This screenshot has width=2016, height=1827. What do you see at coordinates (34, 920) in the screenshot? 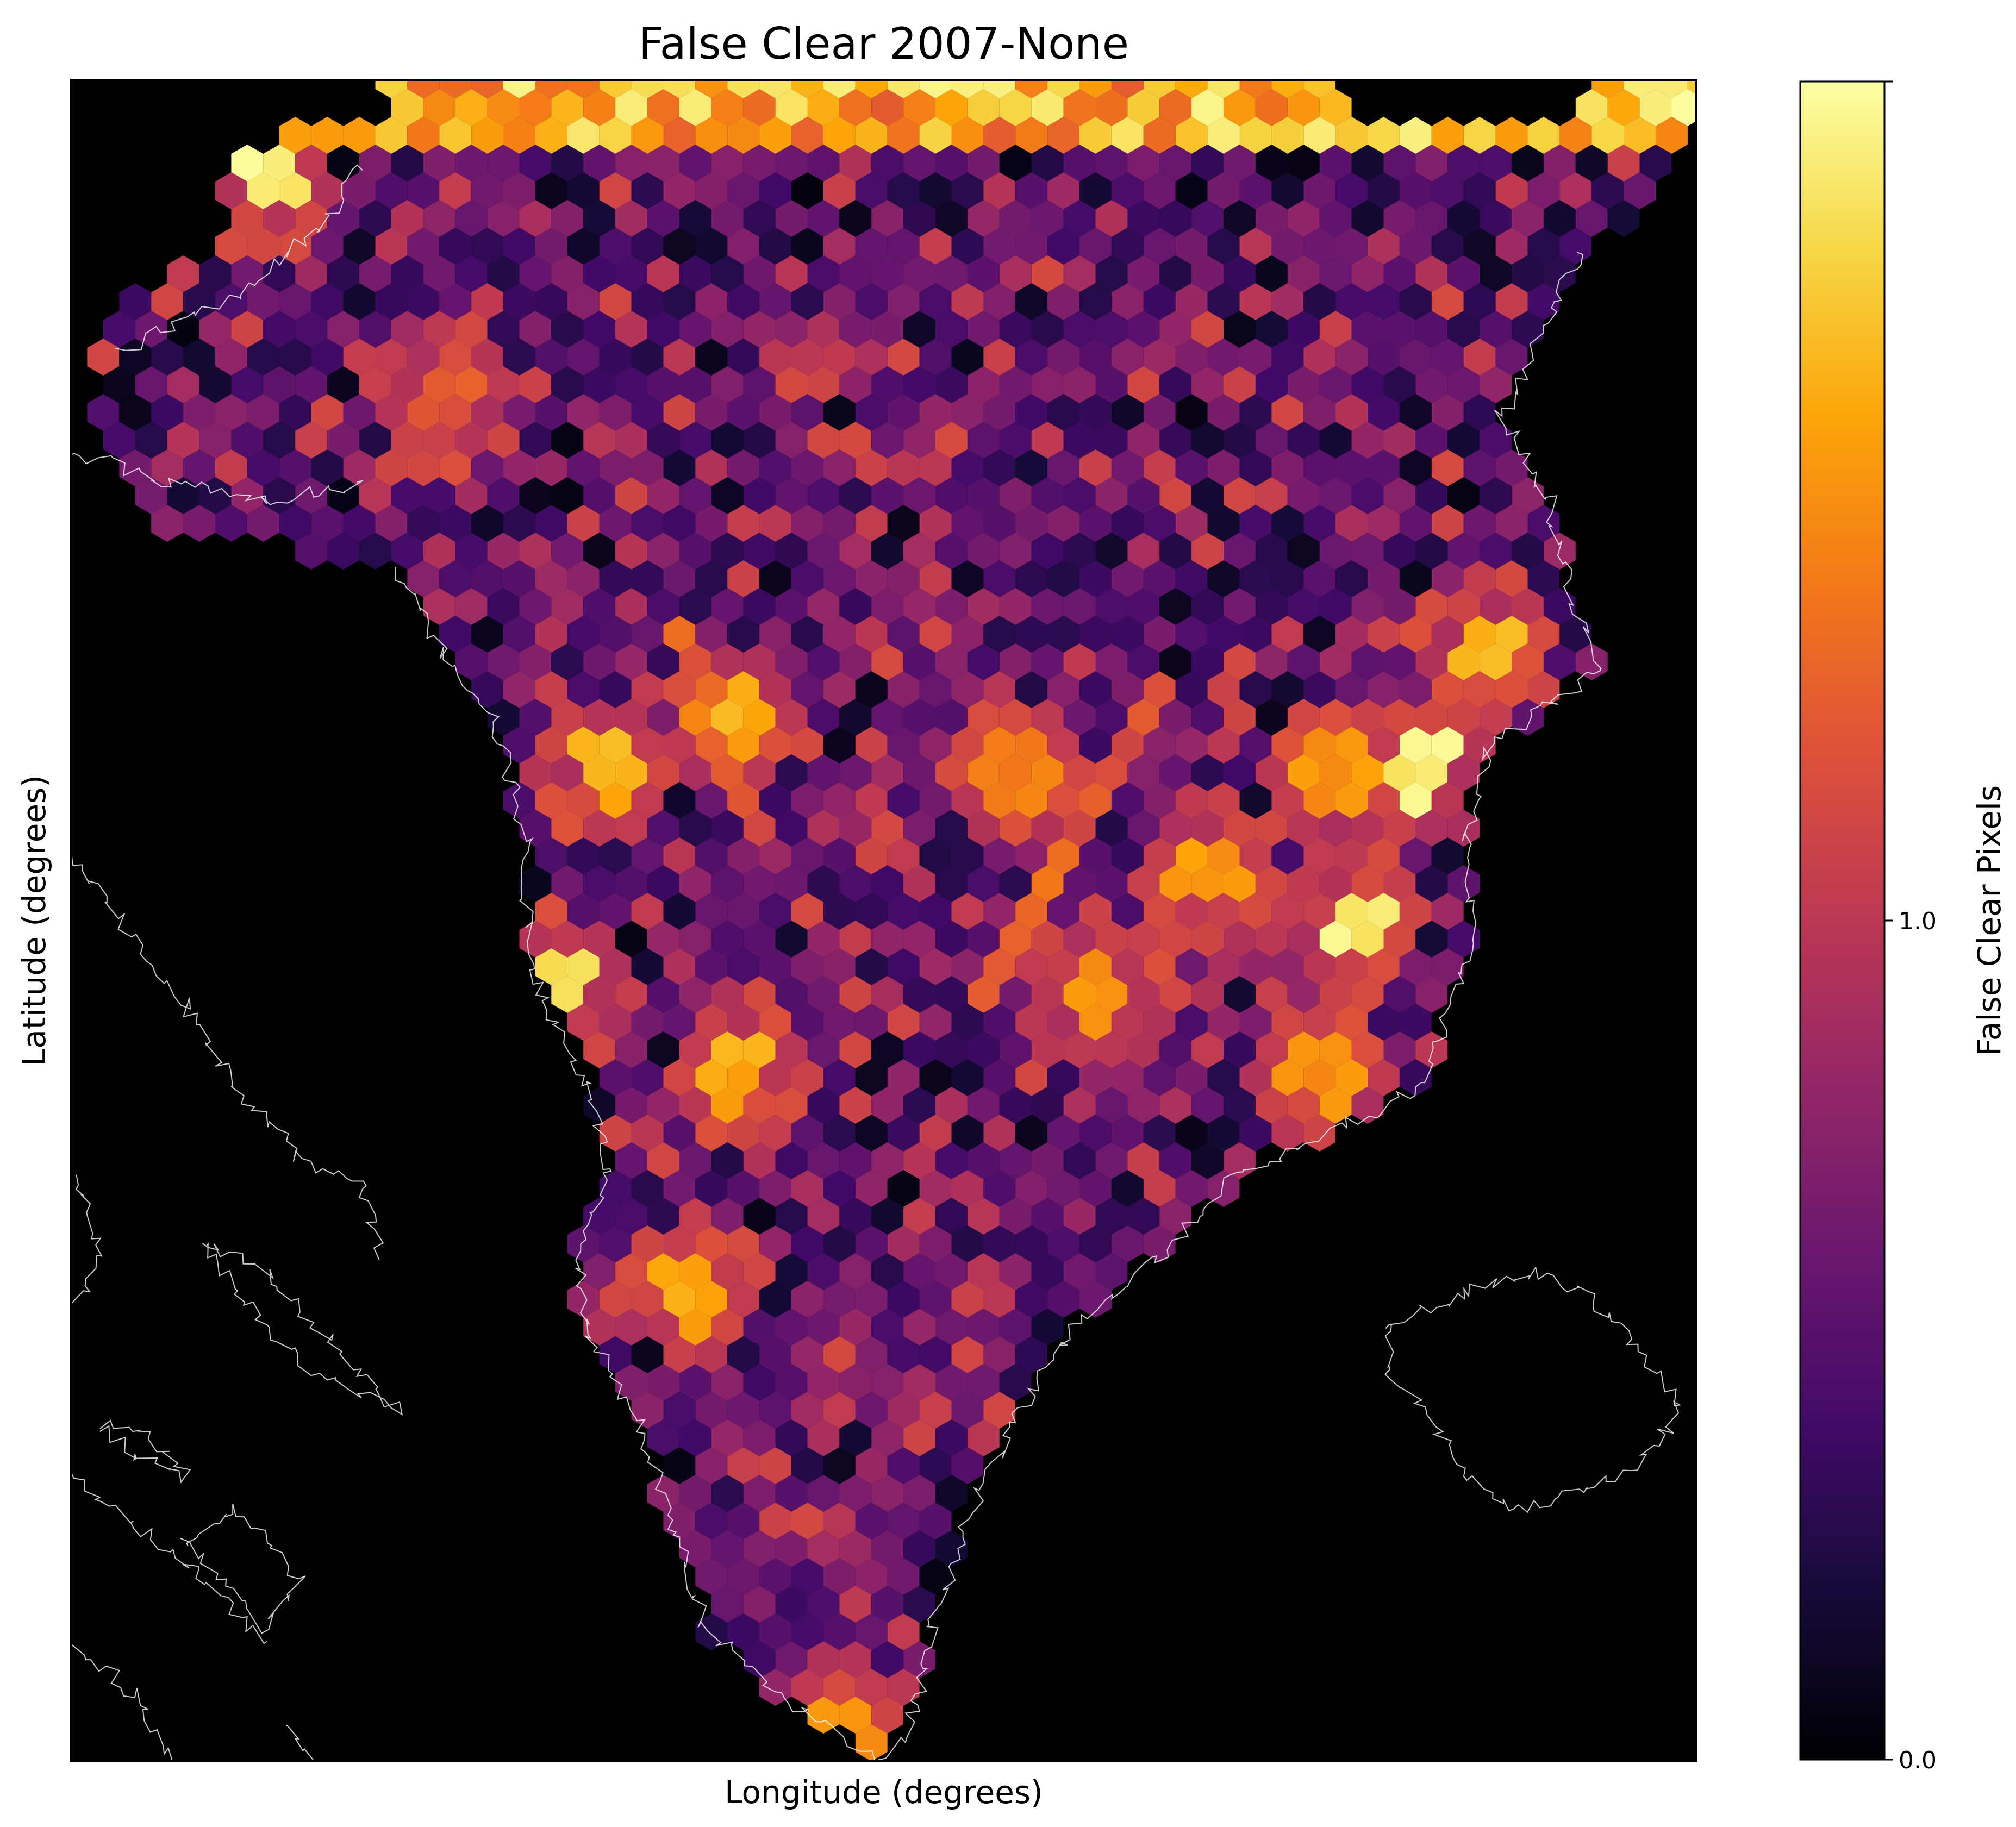
I see `y-axis-label: Latitude (degrees)` at bounding box center [34, 920].